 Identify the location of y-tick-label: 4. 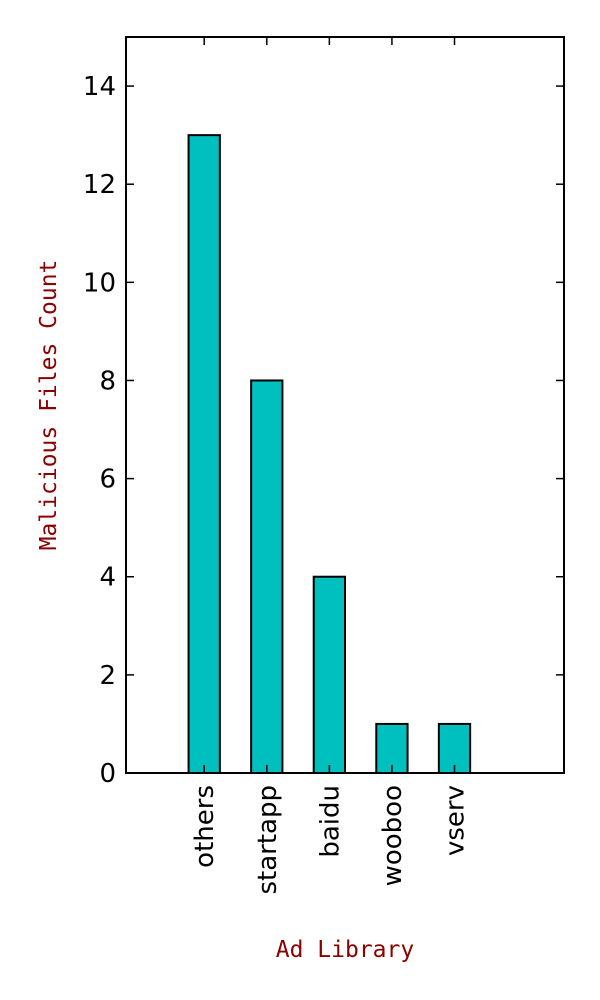
(107, 578).